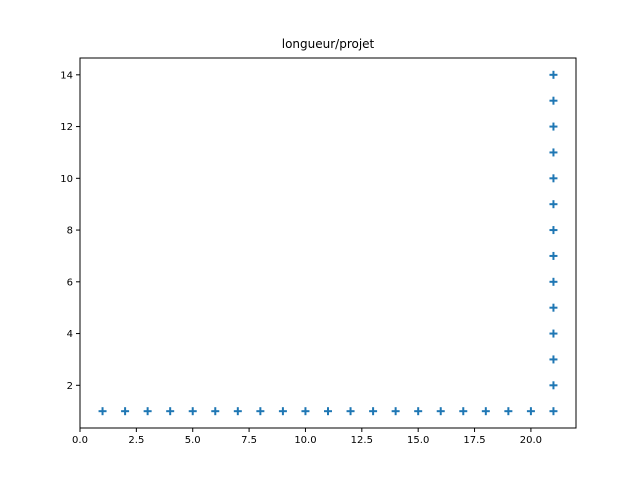 This screenshot has width=640, height=480. What do you see at coordinates (70, 386) in the screenshot?
I see `y-tick-label: 2` at bounding box center [70, 386].